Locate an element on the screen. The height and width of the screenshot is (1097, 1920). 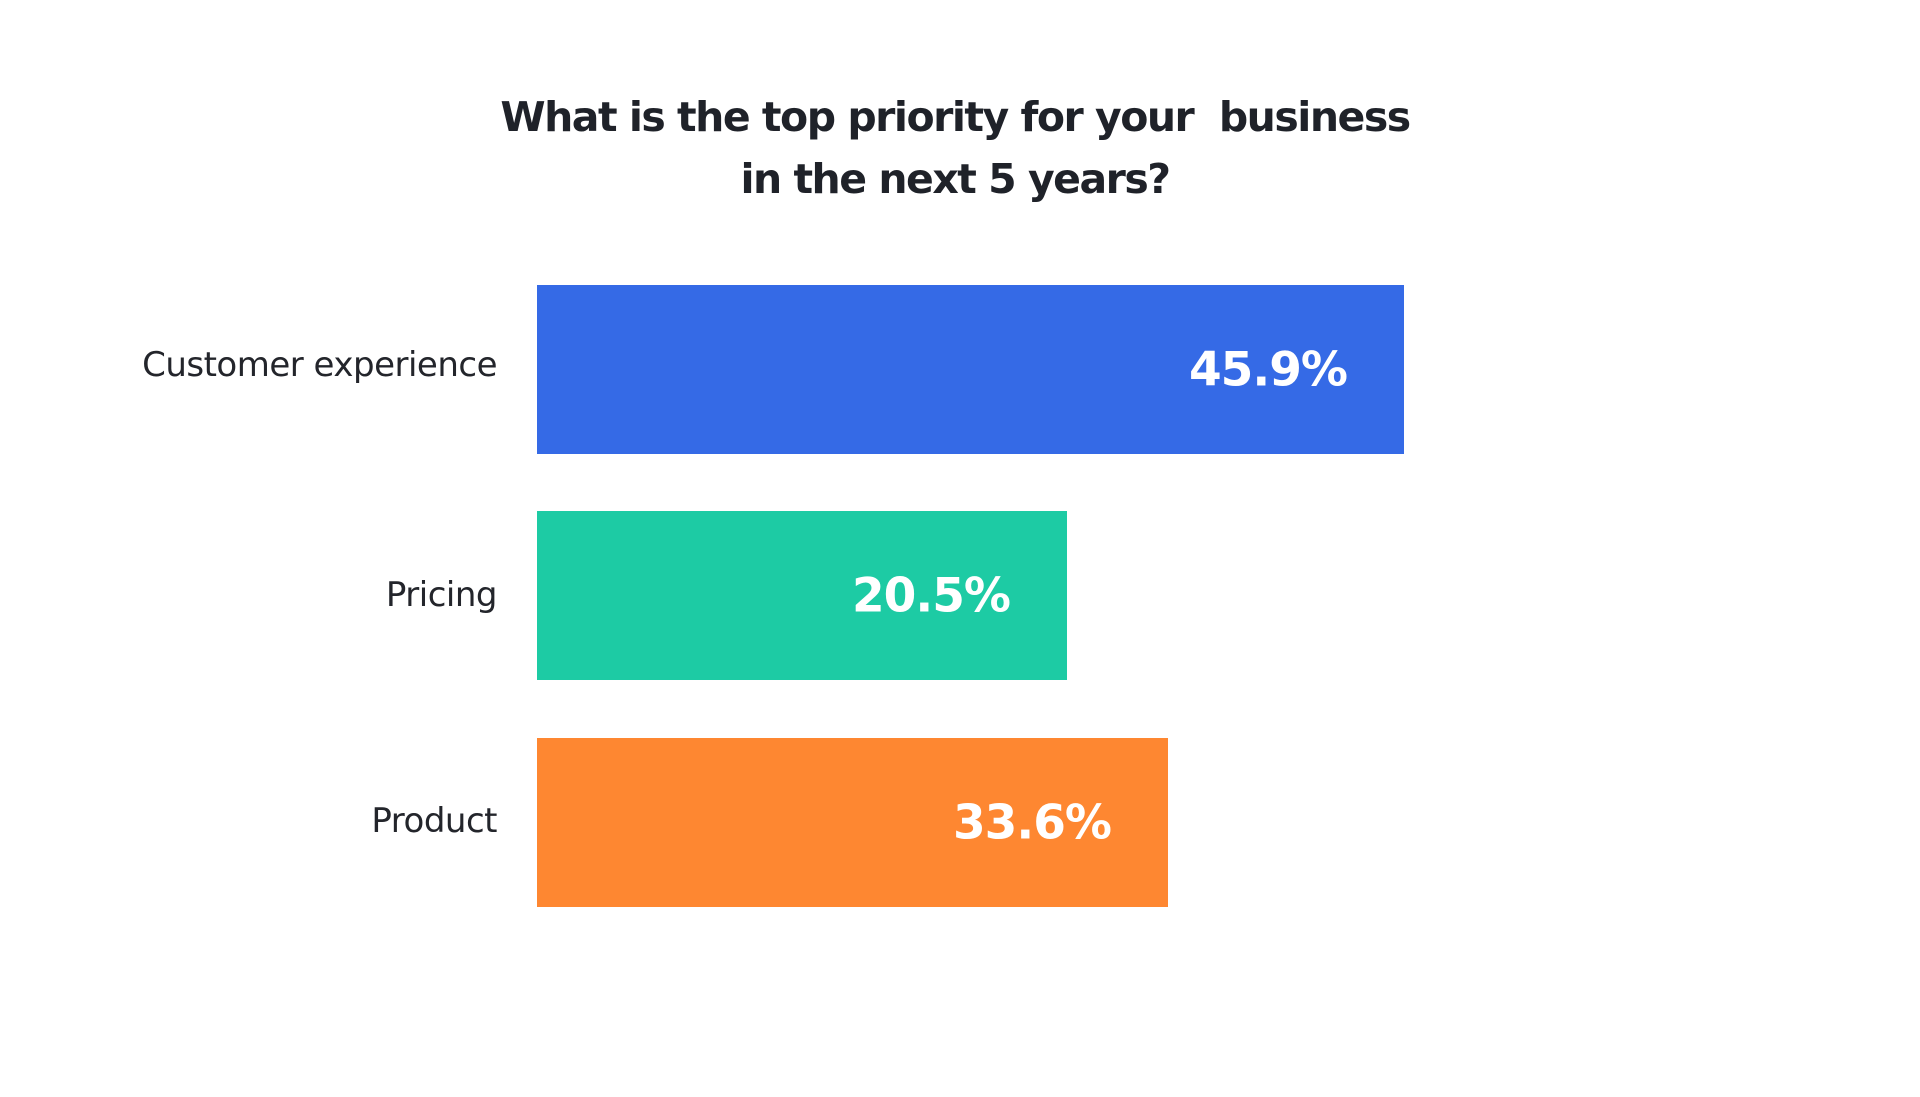
category-label-customer-experience: Customer experience is located at coordinates (319, 365).